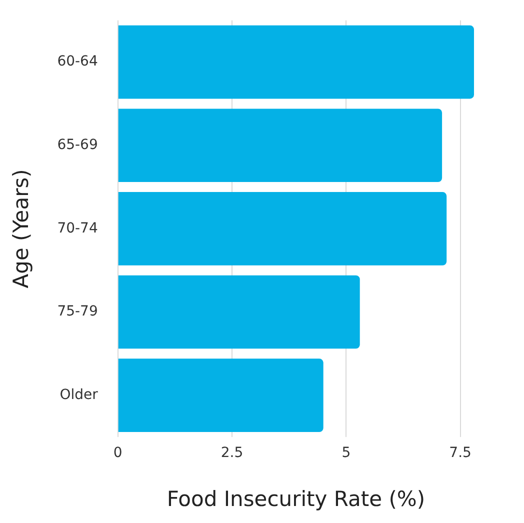 The height and width of the screenshot is (523, 524). I want to click on x-tick-label: 7.5, so click(460, 453).